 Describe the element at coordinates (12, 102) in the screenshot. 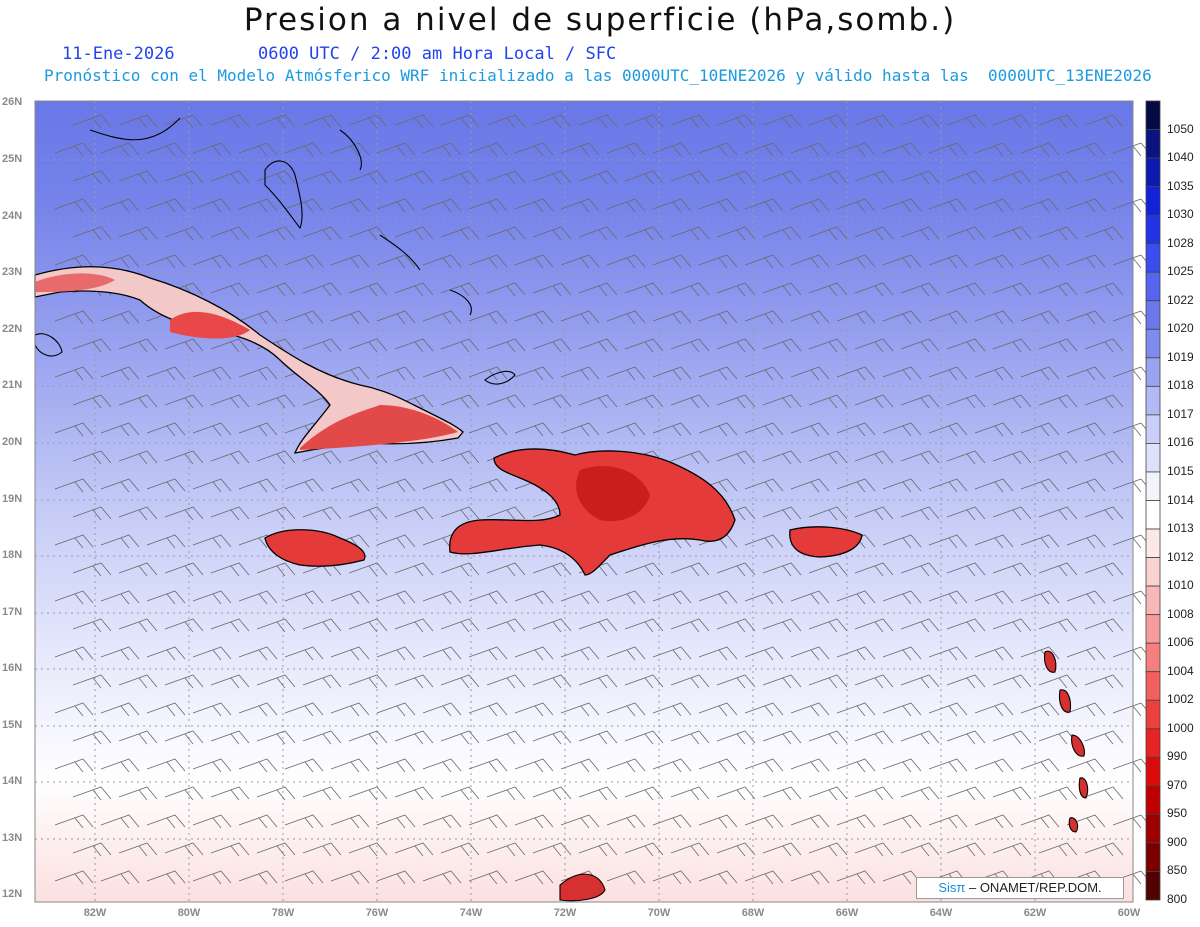

I see `latitude-label: 26N` at that location.